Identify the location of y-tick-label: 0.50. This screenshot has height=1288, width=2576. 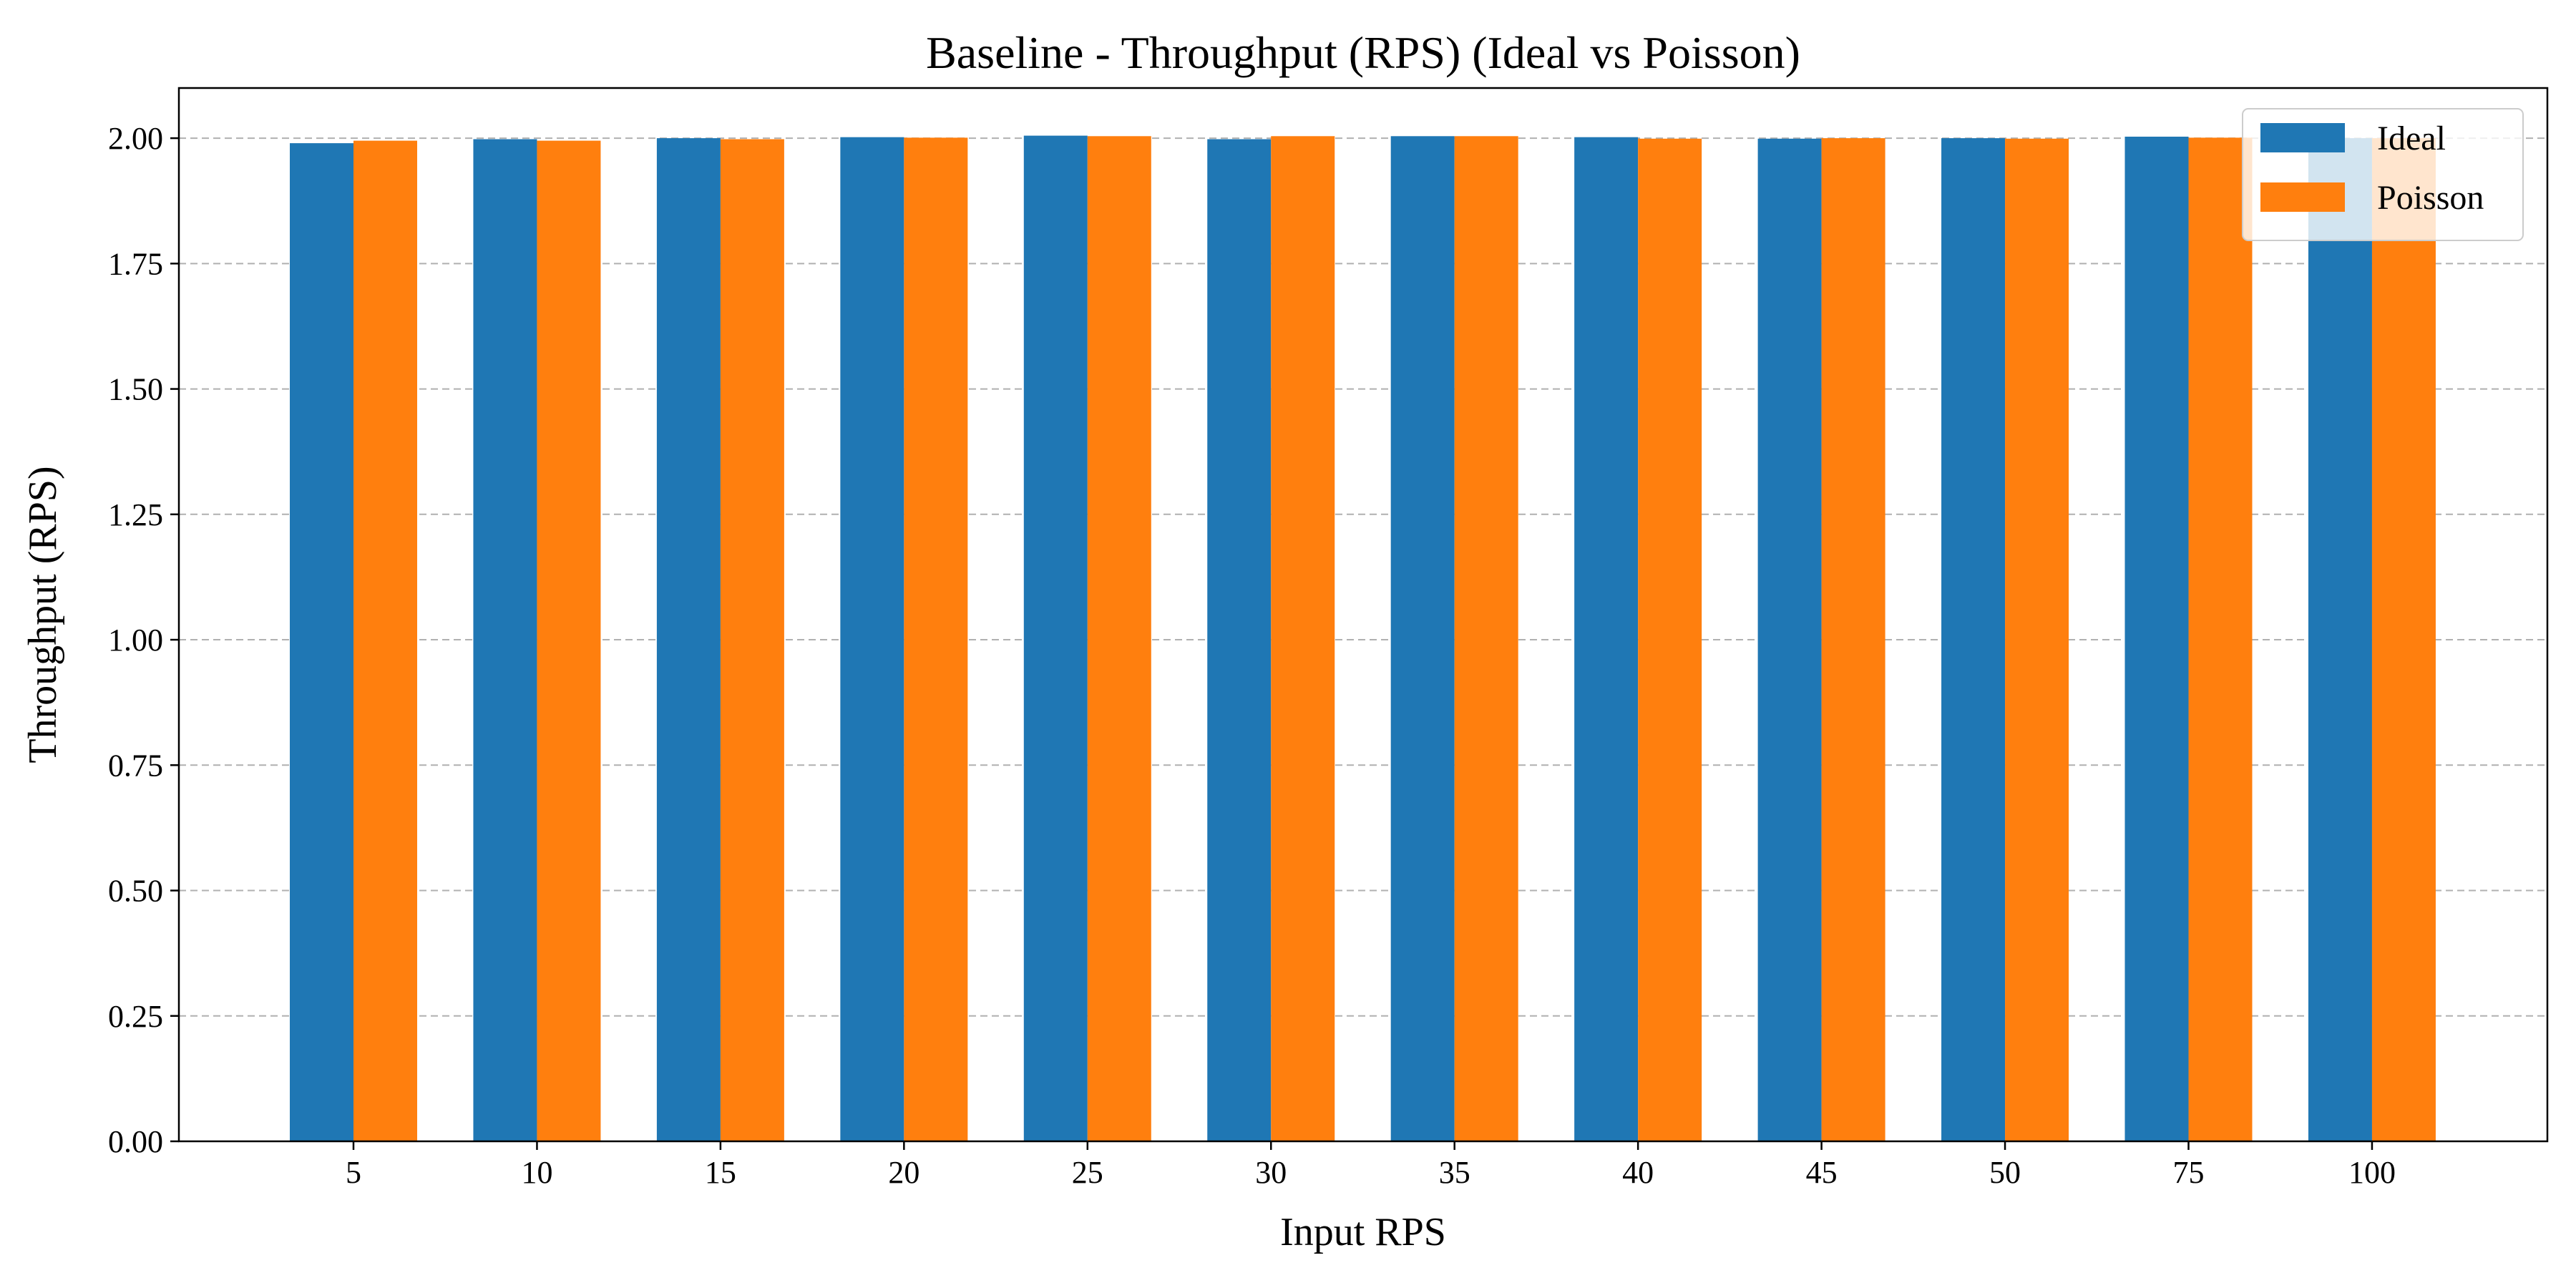
(135, 891).